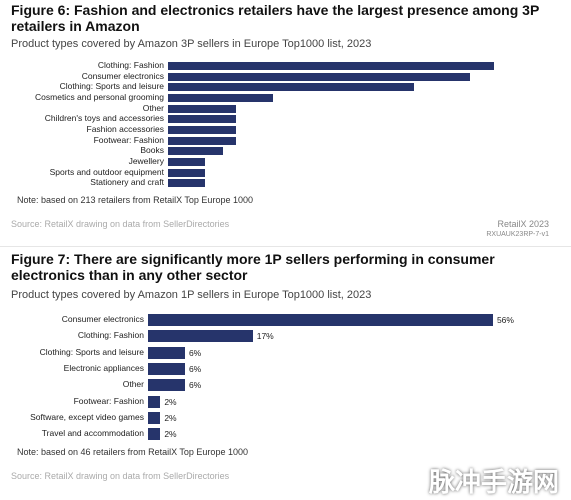 The width and height of the screenshot is (571, 500). I want to click on code: RXUAUK23RP-7-v1, so click(517, 234).